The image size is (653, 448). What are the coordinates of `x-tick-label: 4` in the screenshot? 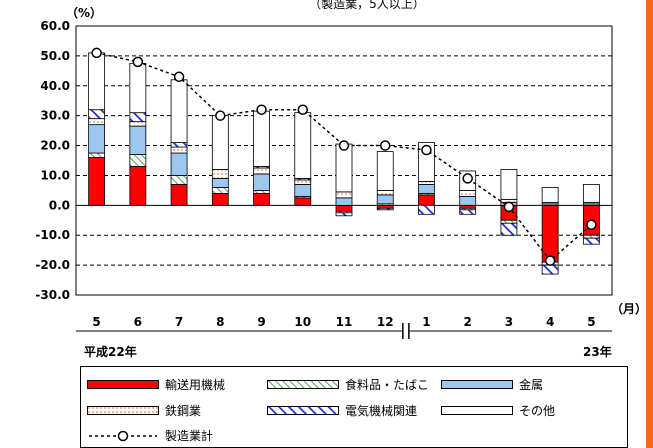 It's located at (550, 322).